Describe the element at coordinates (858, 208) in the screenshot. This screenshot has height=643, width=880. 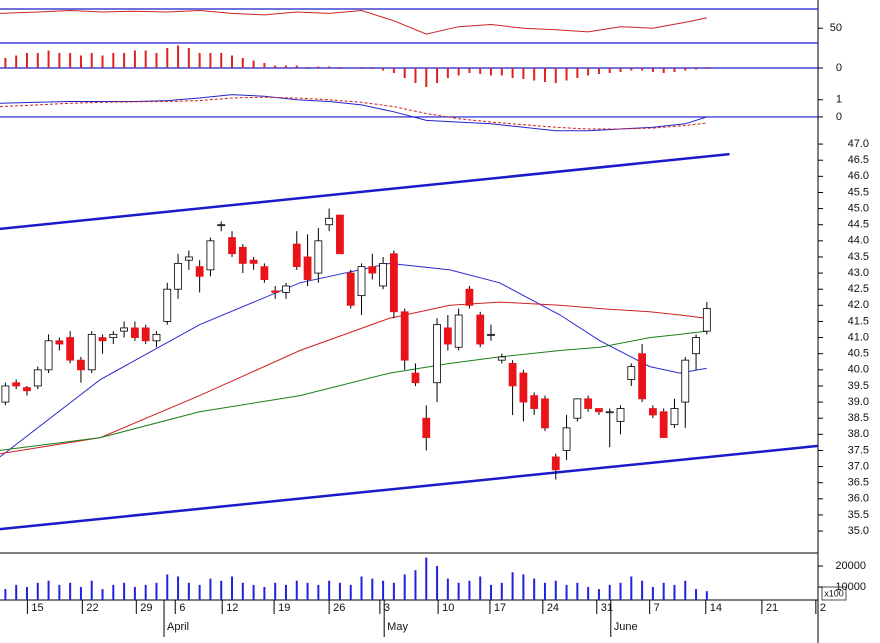
I see `y-tick-label: 45.0` at that location.